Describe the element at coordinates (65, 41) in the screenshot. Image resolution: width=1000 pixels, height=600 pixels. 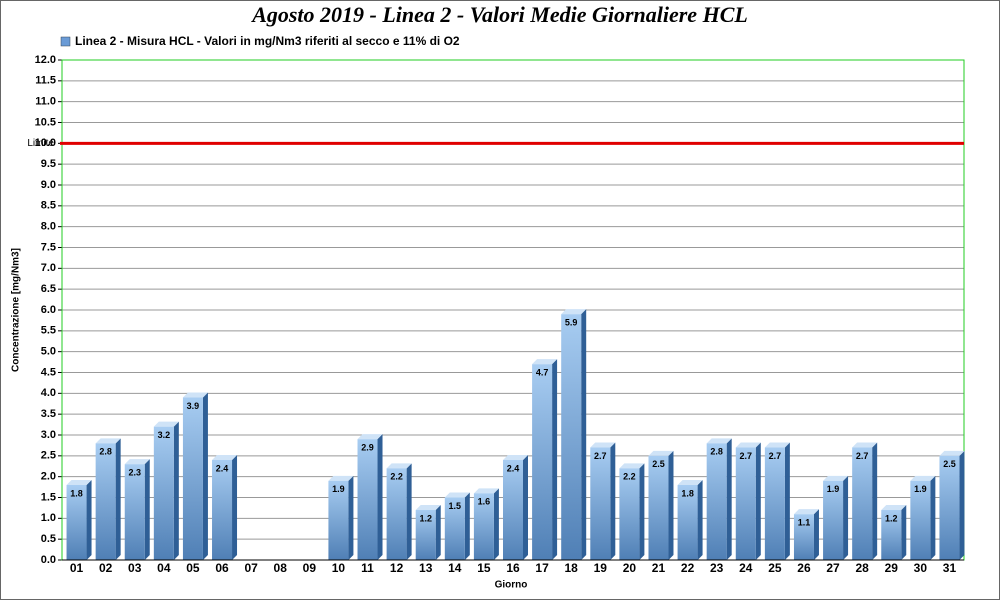
I see `legend-swatch` at that location.